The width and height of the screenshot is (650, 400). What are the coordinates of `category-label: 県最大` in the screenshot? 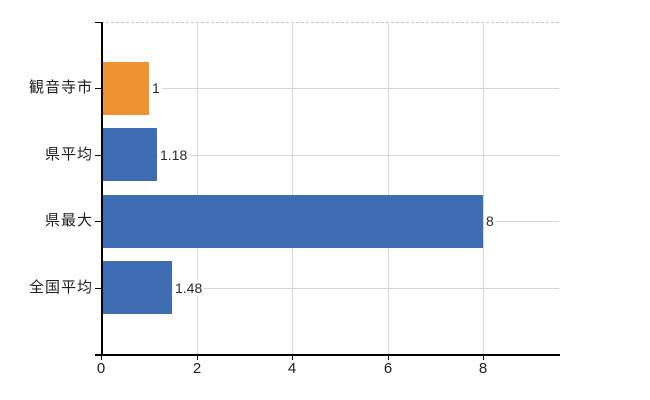 It's located at (68, 220).